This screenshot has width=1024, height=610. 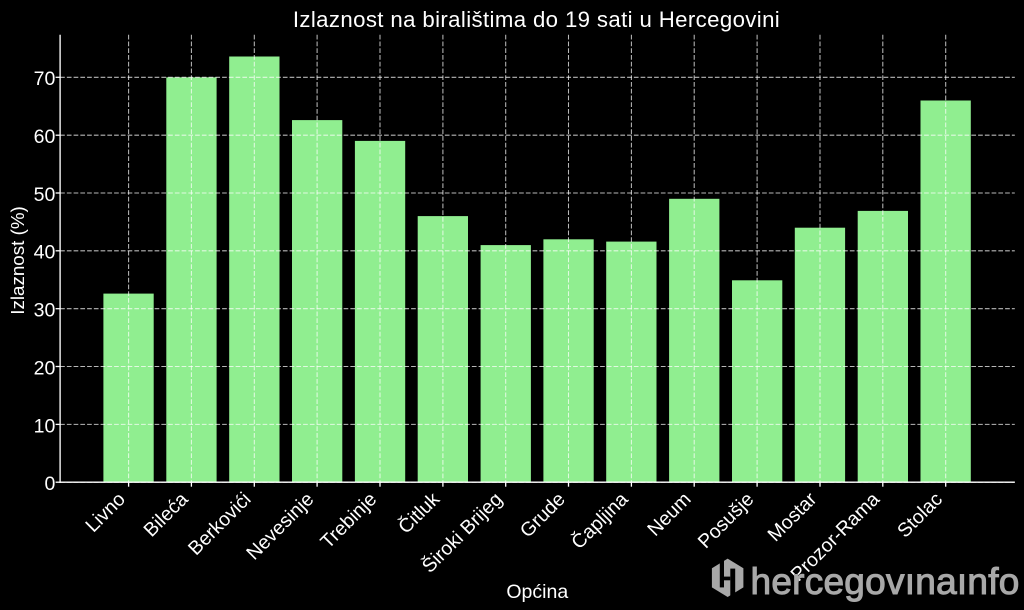 I want to click on svg-text: 60, so click(x=45, y=137).